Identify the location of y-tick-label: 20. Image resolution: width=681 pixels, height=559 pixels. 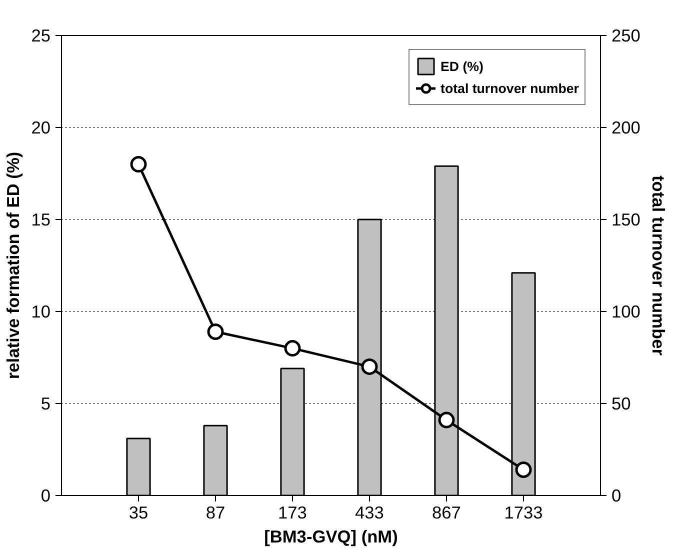
(41, 128).